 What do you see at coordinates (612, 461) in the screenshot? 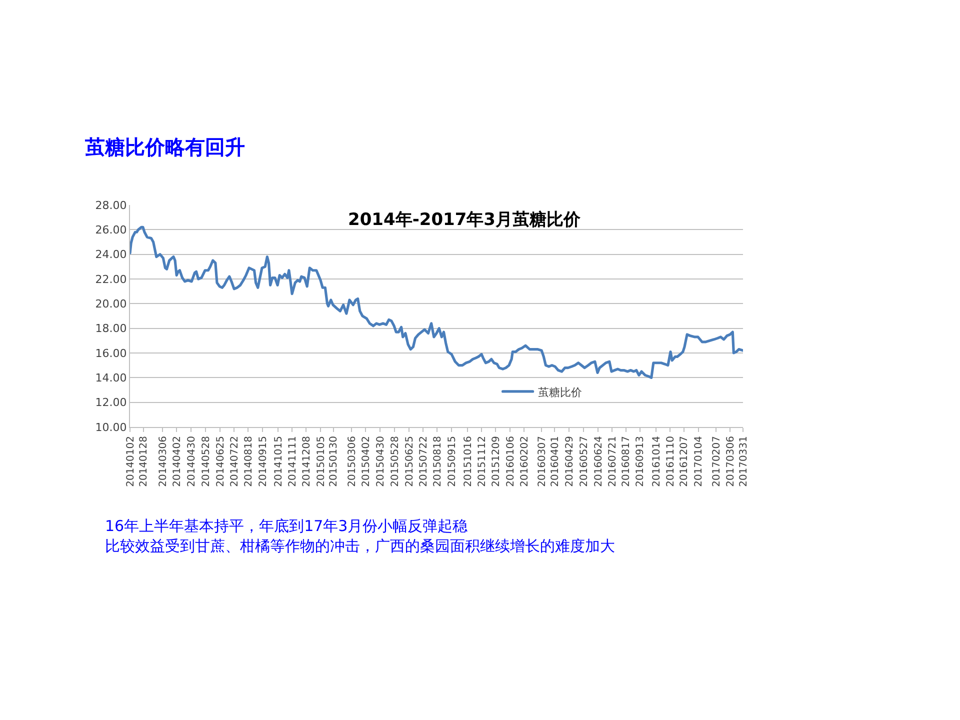
I see `x-tick-label: 20160721` at bounding box center [612, 461].